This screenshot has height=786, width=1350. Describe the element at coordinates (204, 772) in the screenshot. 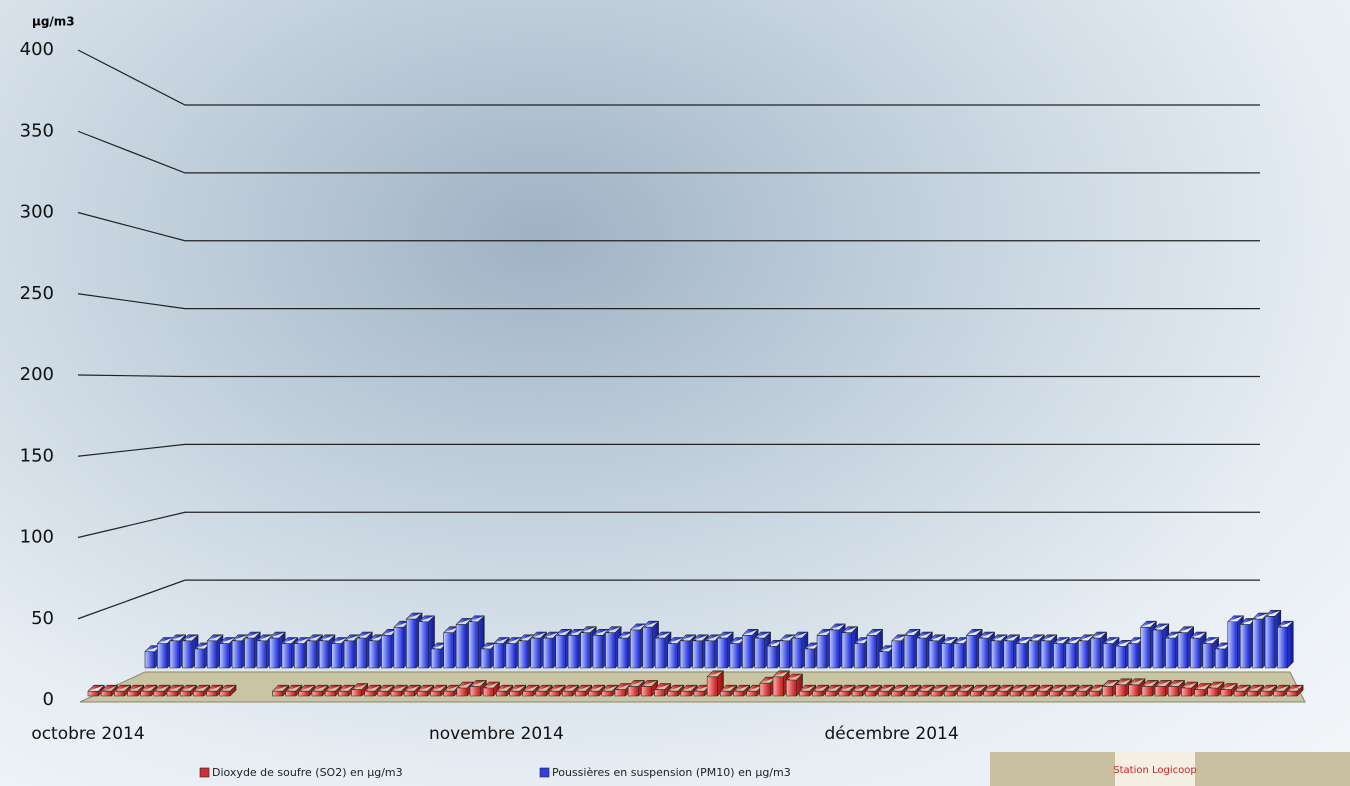

I see `legend-swatch` at that location.